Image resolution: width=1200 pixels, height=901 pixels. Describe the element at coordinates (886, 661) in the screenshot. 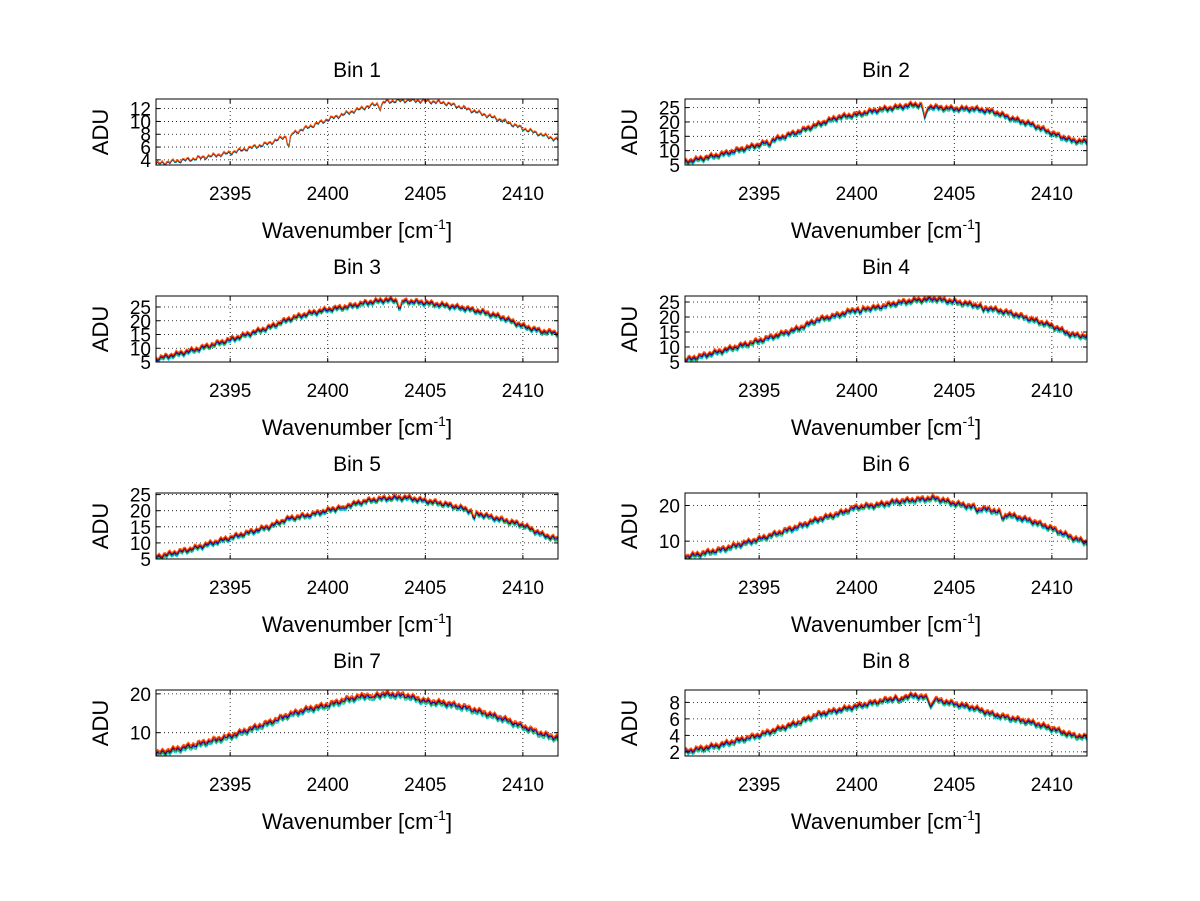

I see `subplot-title: Bin 8` at that location.